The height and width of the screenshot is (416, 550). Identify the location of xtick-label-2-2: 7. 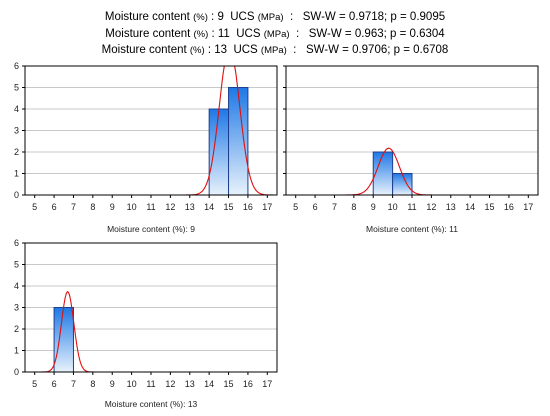
(73, 384).